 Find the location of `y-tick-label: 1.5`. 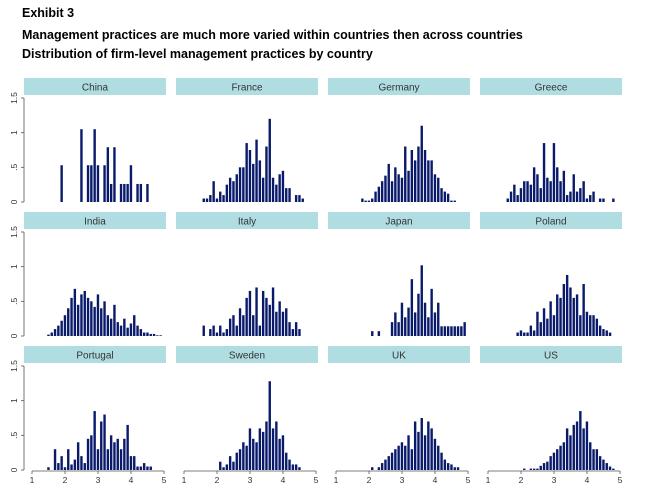

y-tick-label: 1.5 is located at coordinates (14, 98).